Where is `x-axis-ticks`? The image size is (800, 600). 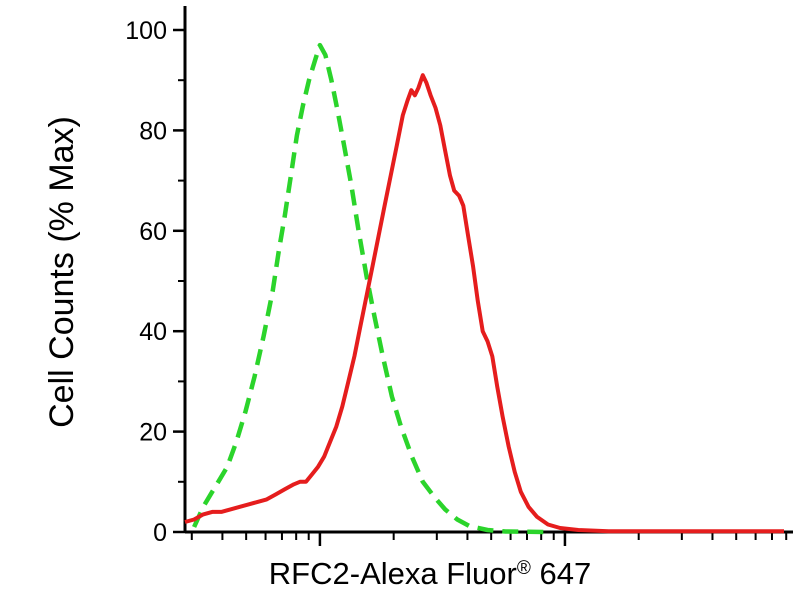
x-axis-ticks is located at coordinates (489, 539).